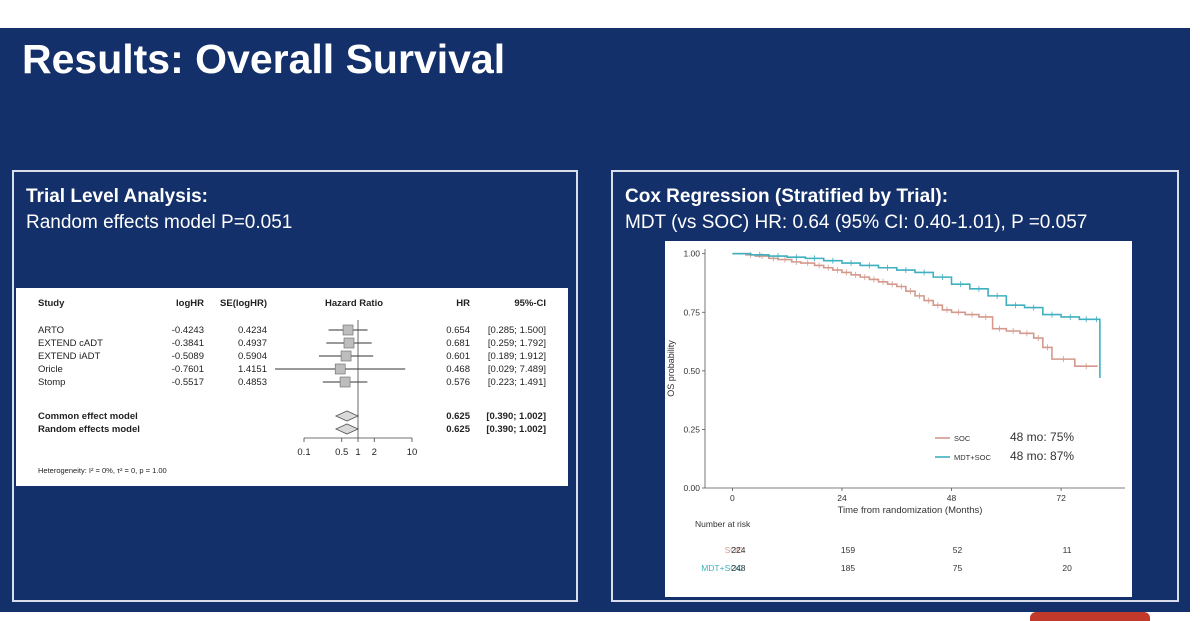 Image resolution: width=1200 pixels, height=621 pixels. I want to click on km-risk-row-label: SOC, so click(734, 550).